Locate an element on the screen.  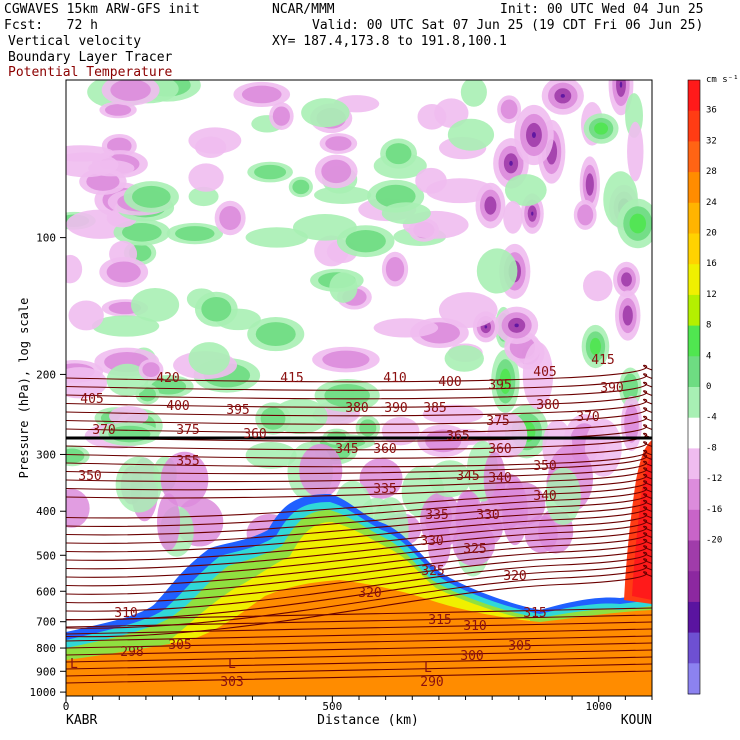
theta-label: 415 is located at coordinates (291, 378).